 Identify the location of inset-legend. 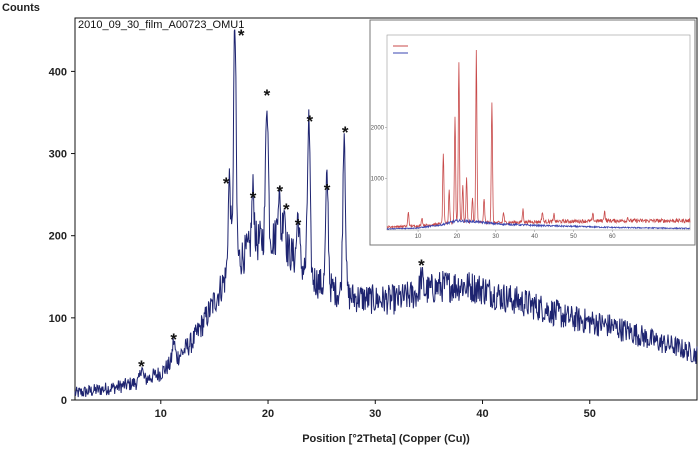
(400, 49).